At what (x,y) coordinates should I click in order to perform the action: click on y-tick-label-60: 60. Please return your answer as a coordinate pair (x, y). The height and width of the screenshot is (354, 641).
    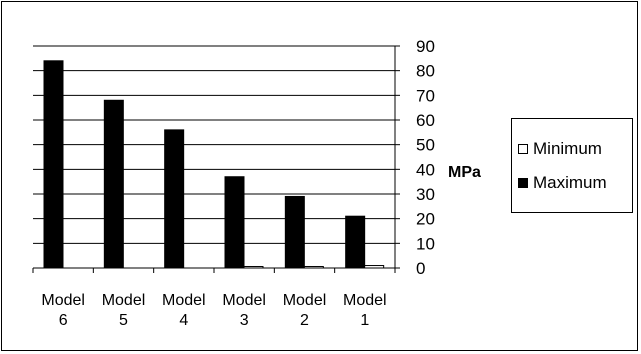
    Looking at the image, I should click on (425, 120).